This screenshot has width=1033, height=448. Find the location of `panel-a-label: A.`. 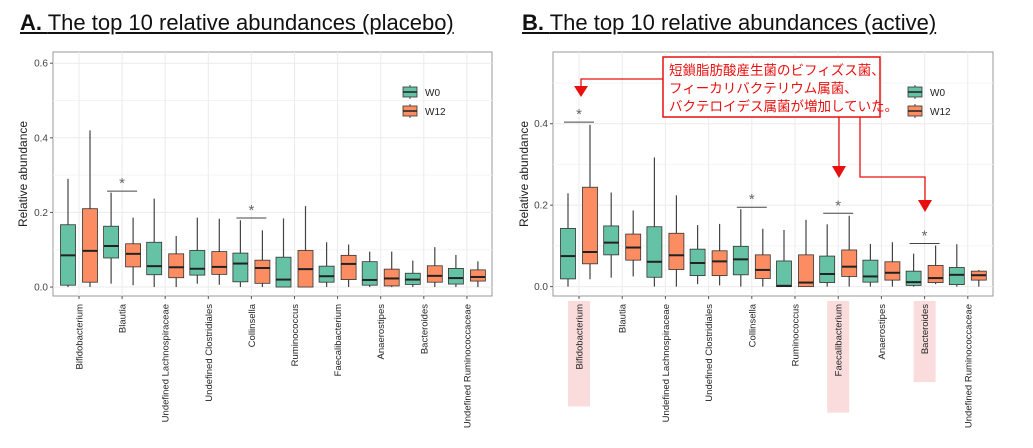

panel-a-label: A. is located at coordinates (31, 22).